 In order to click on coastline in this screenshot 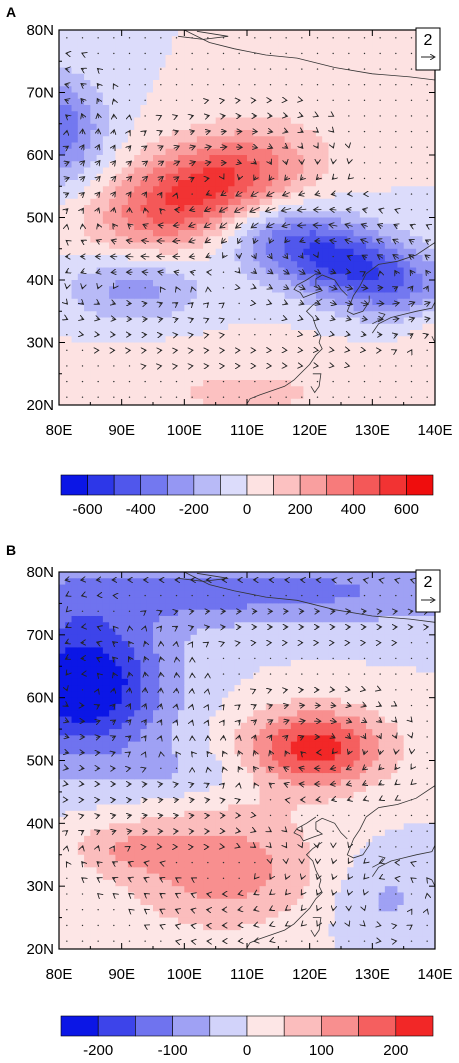, I will do `click(316, 383)`.